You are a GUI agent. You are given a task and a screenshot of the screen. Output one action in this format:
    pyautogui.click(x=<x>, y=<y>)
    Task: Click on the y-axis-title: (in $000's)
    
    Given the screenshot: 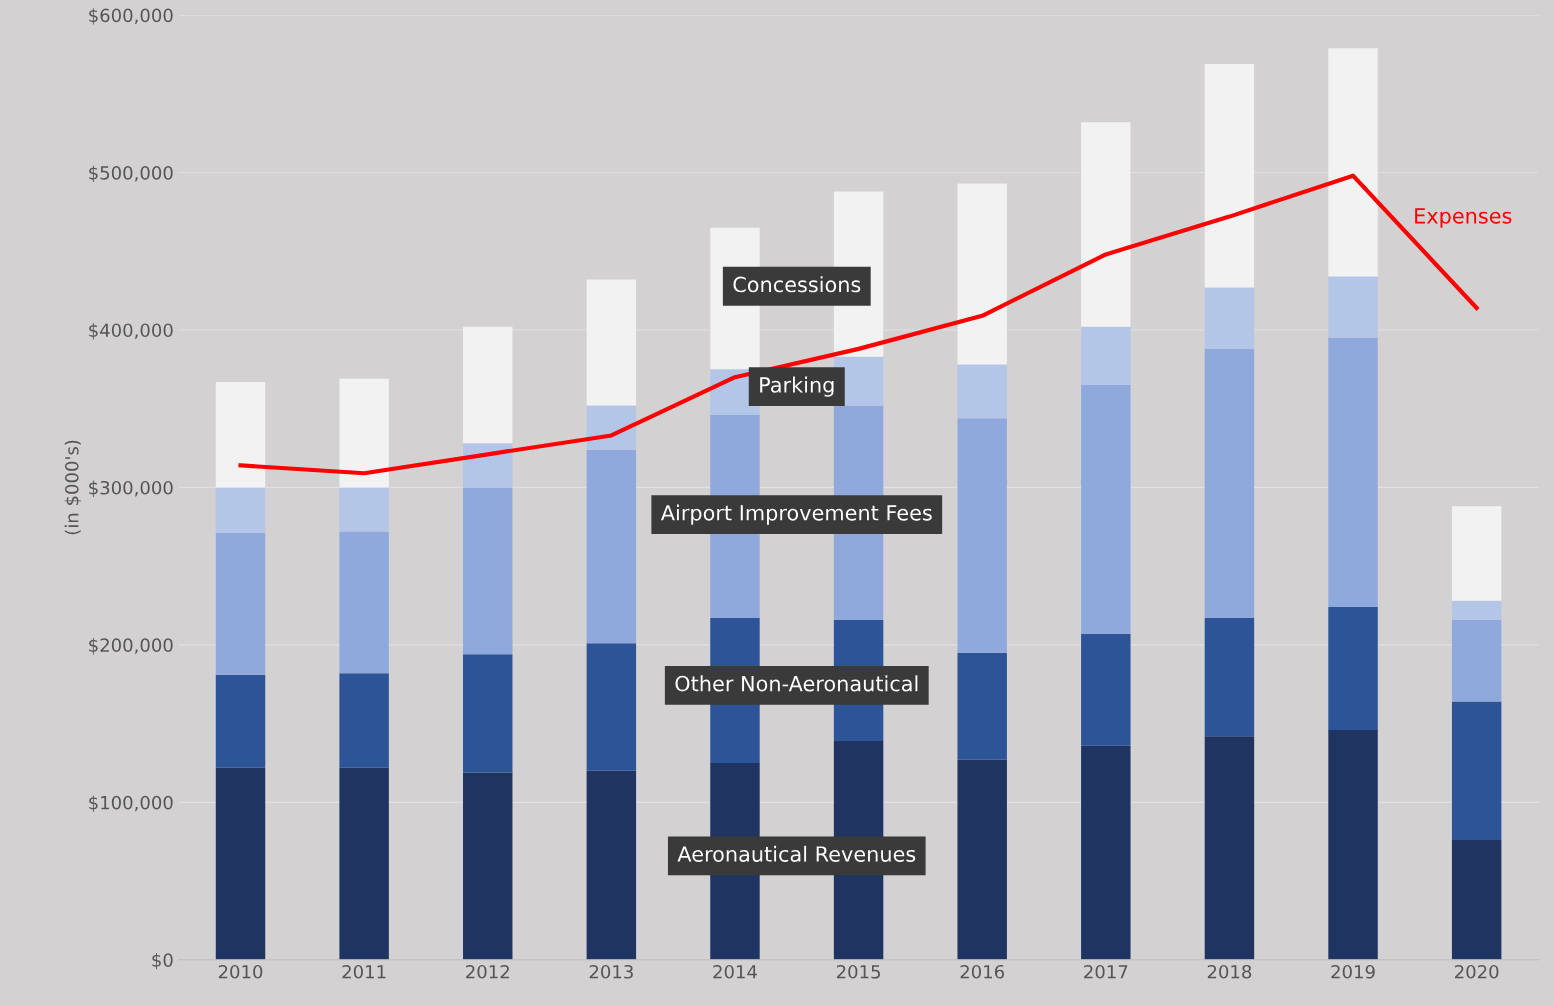 What is the action you would take?
    pyautogui.click(x=73, y=487)
    